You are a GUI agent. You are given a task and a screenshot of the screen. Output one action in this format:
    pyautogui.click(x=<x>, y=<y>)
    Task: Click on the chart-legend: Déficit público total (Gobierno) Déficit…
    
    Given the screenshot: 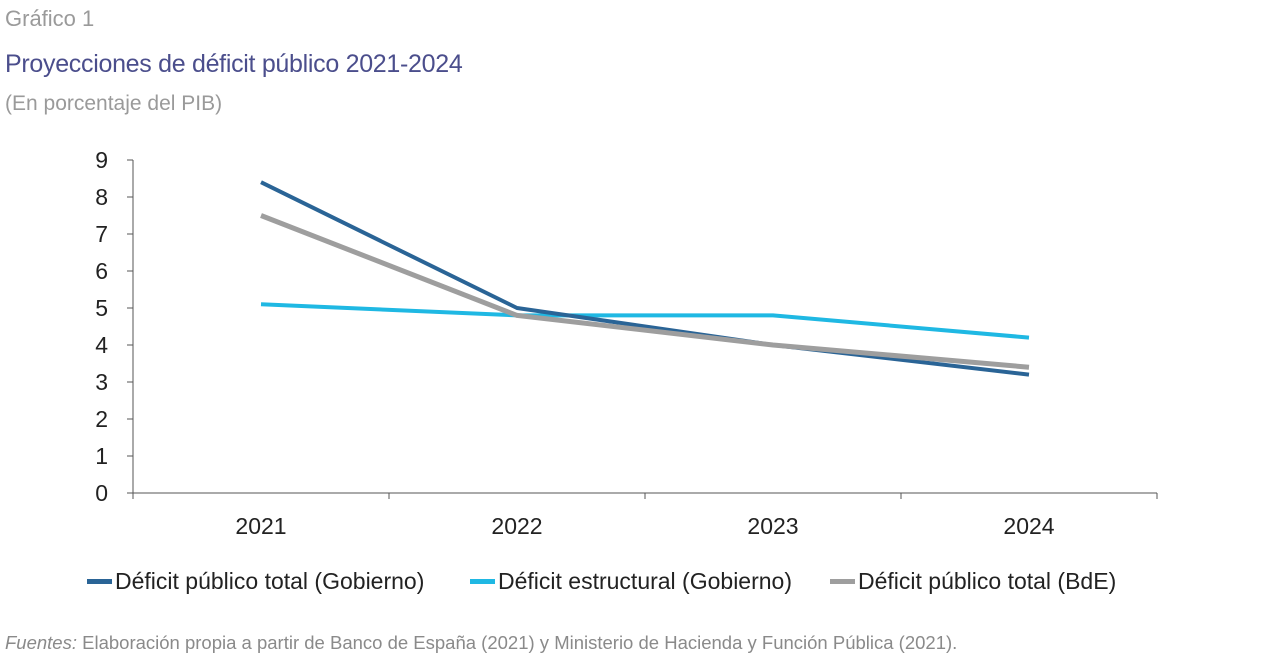 What is the action you would take?
    pyautogui.click(x=631, y=585)
    